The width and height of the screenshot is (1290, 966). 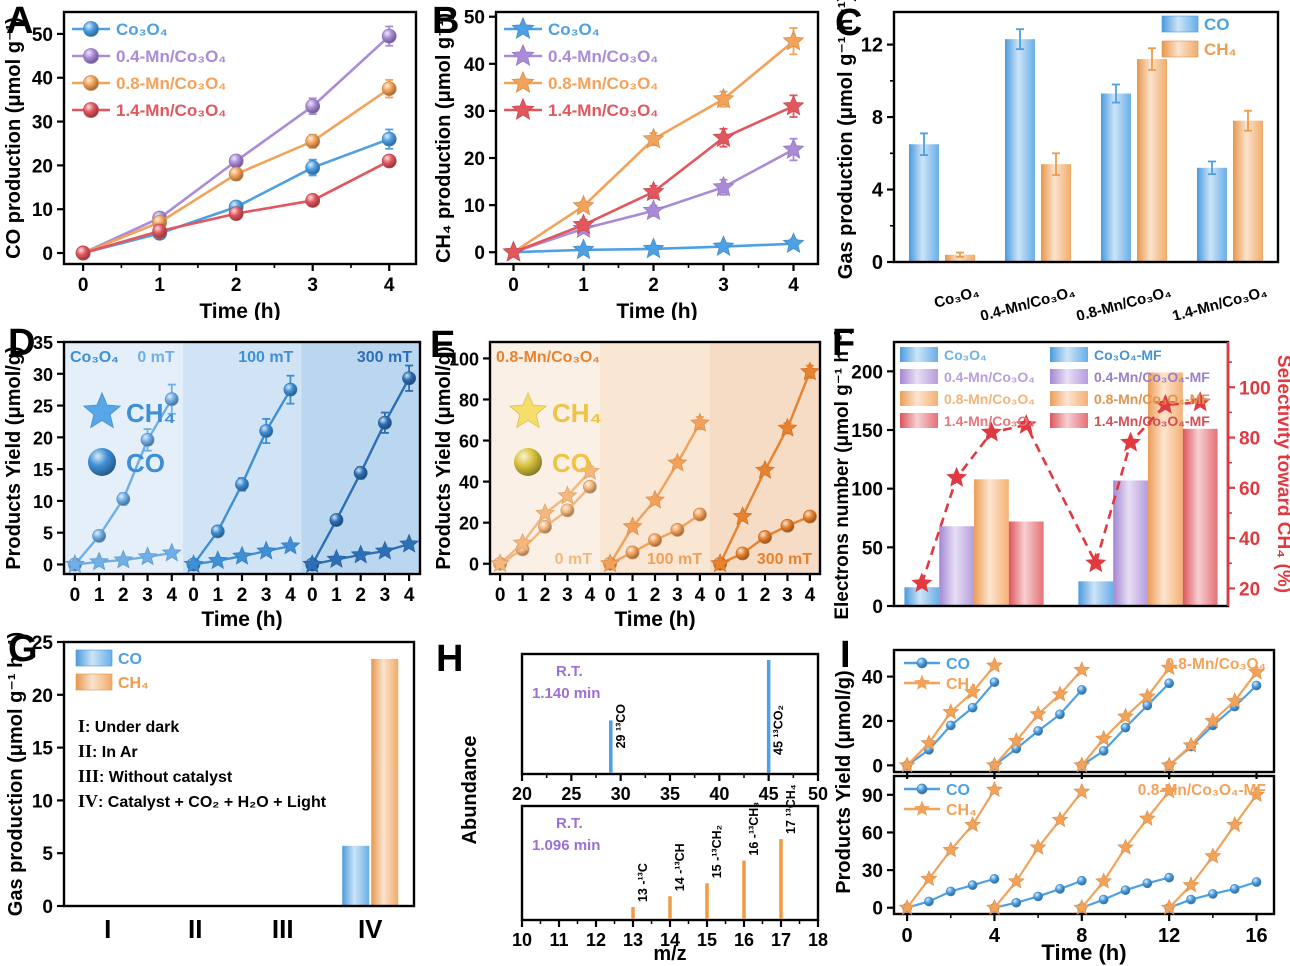 I want to click on svg-text: 29 ¹³CO, so click(x=621, y=726).